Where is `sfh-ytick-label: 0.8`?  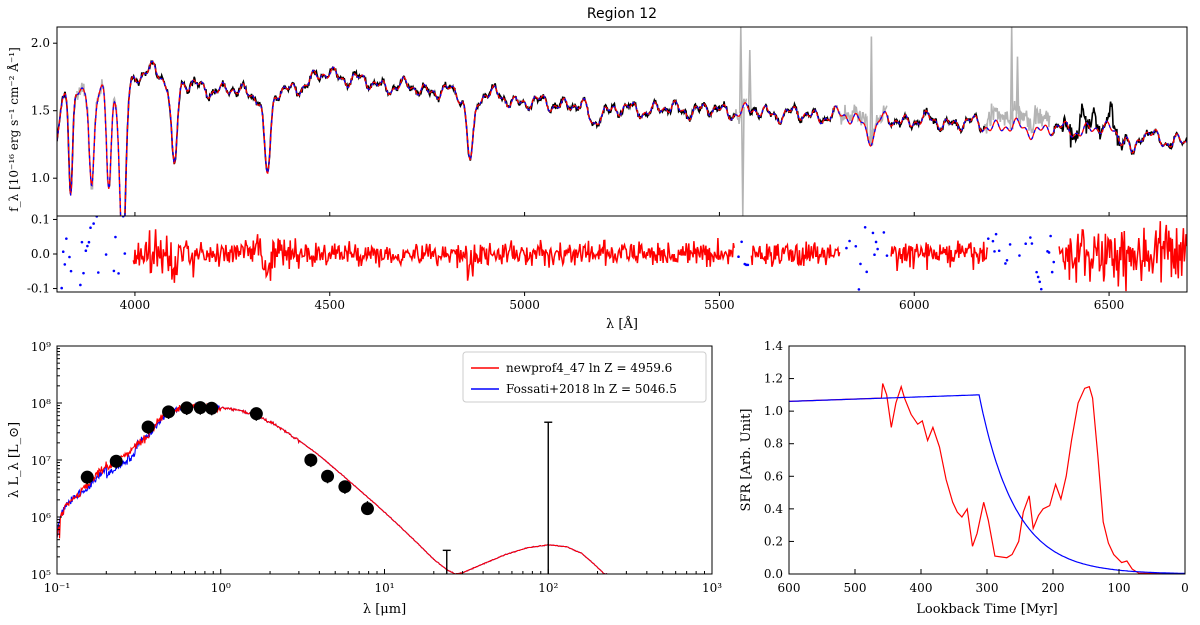 sfh-ytick-label: 0.8 is located at coordinates (773, 444).